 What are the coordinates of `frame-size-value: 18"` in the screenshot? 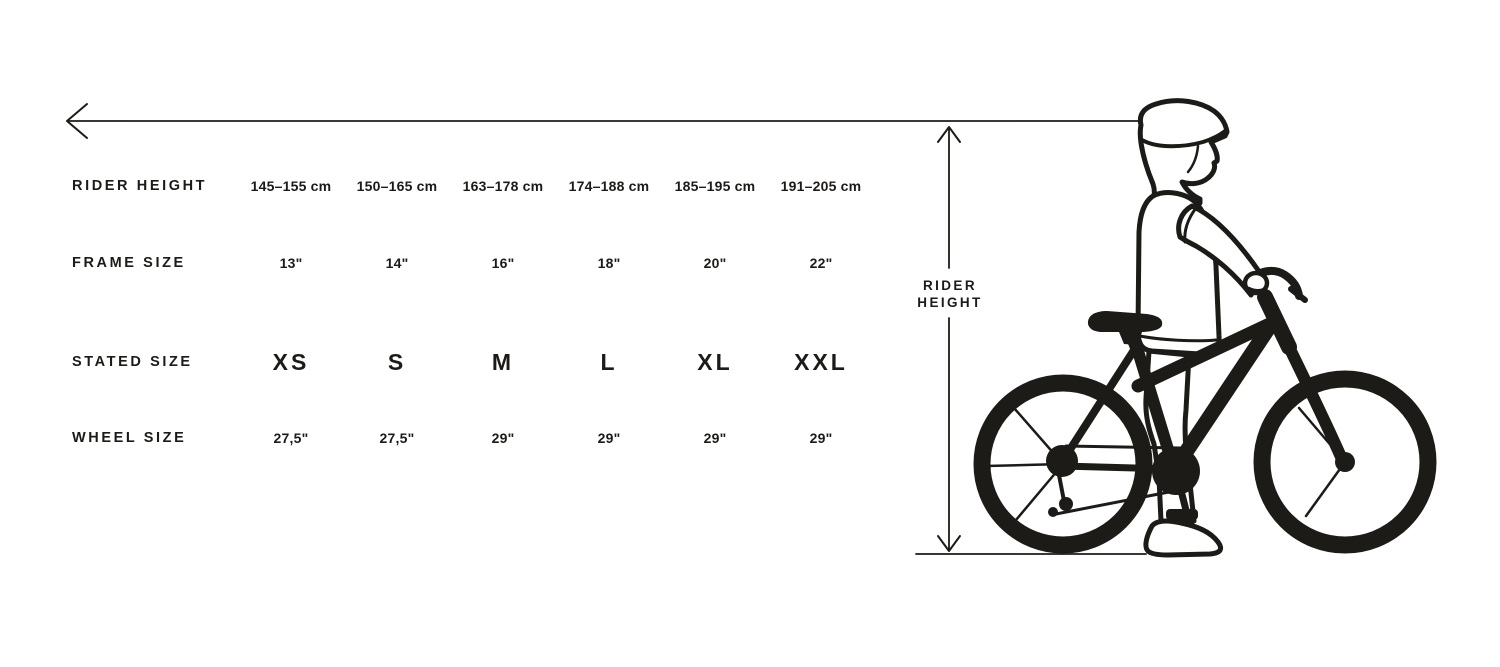 It's located at (609, 263).